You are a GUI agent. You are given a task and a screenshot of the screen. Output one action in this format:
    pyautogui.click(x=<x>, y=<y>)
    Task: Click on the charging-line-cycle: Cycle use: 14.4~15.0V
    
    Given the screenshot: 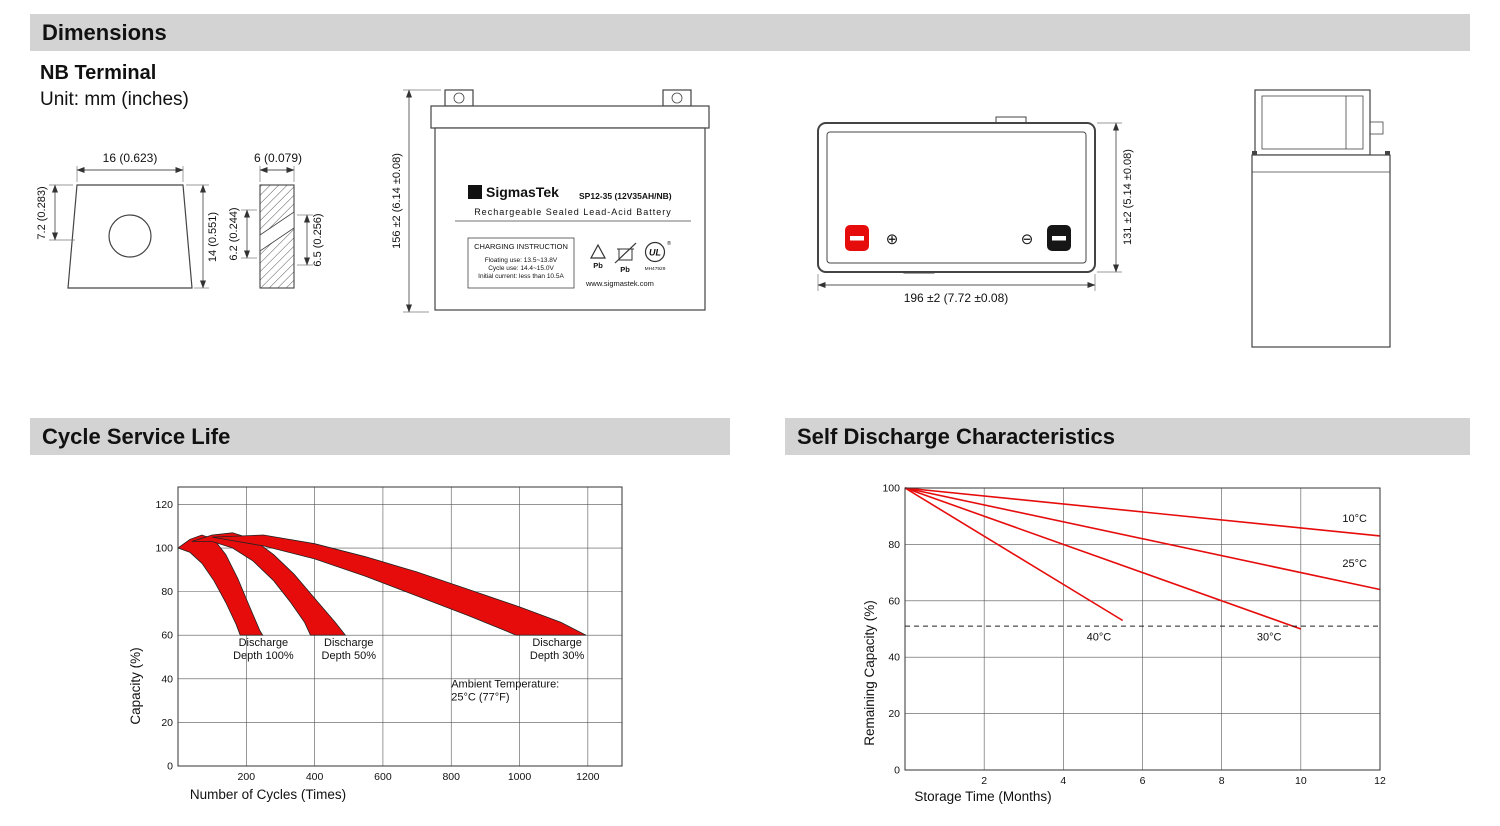 What is the action you would take?
    pyautogui.click(x=521, y=268)
    